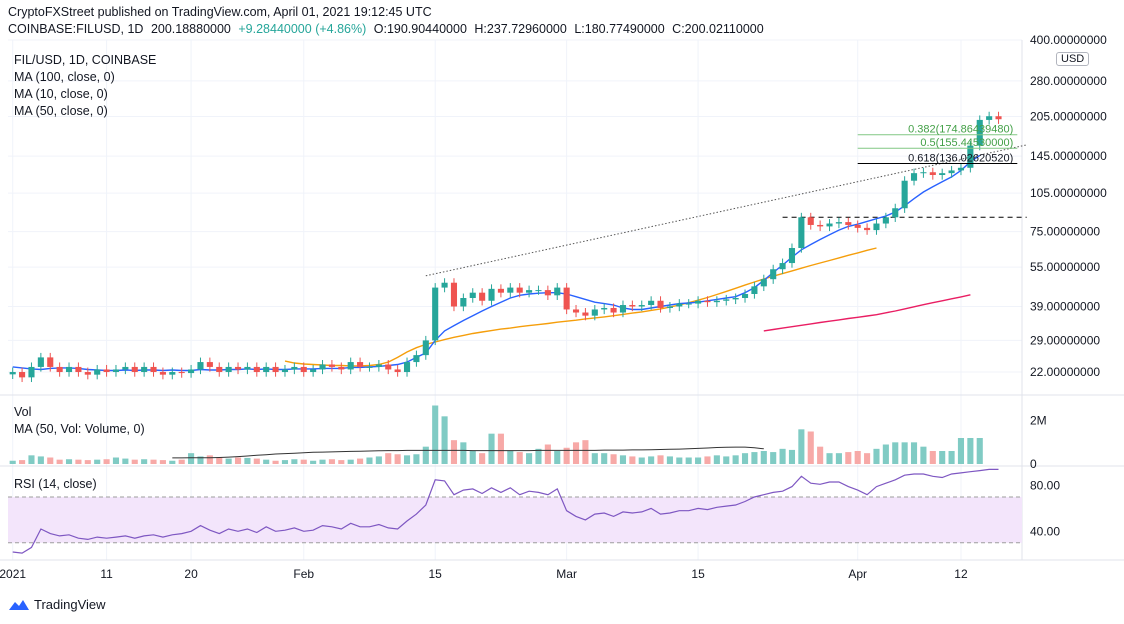 Image resolution: width=1124 pixels, height=624 pixels. Describe the element at coordinates (520, 29) in the screenshot. I see `high-price: H:237.72960000` at that location.